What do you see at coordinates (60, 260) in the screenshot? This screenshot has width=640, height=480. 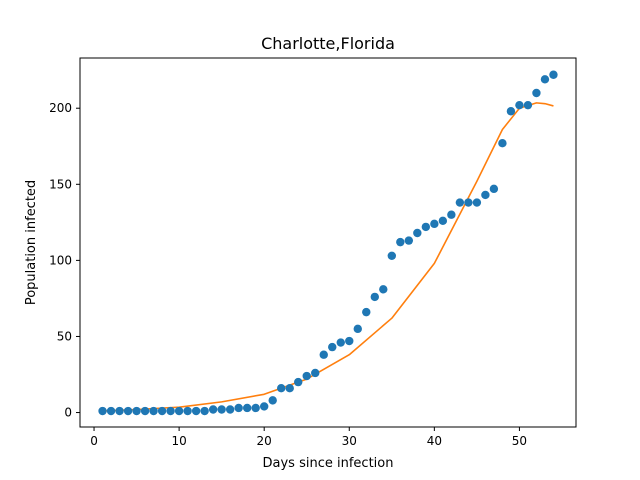 I see `y-tick-label: 100` at bounding box center [60, 260].